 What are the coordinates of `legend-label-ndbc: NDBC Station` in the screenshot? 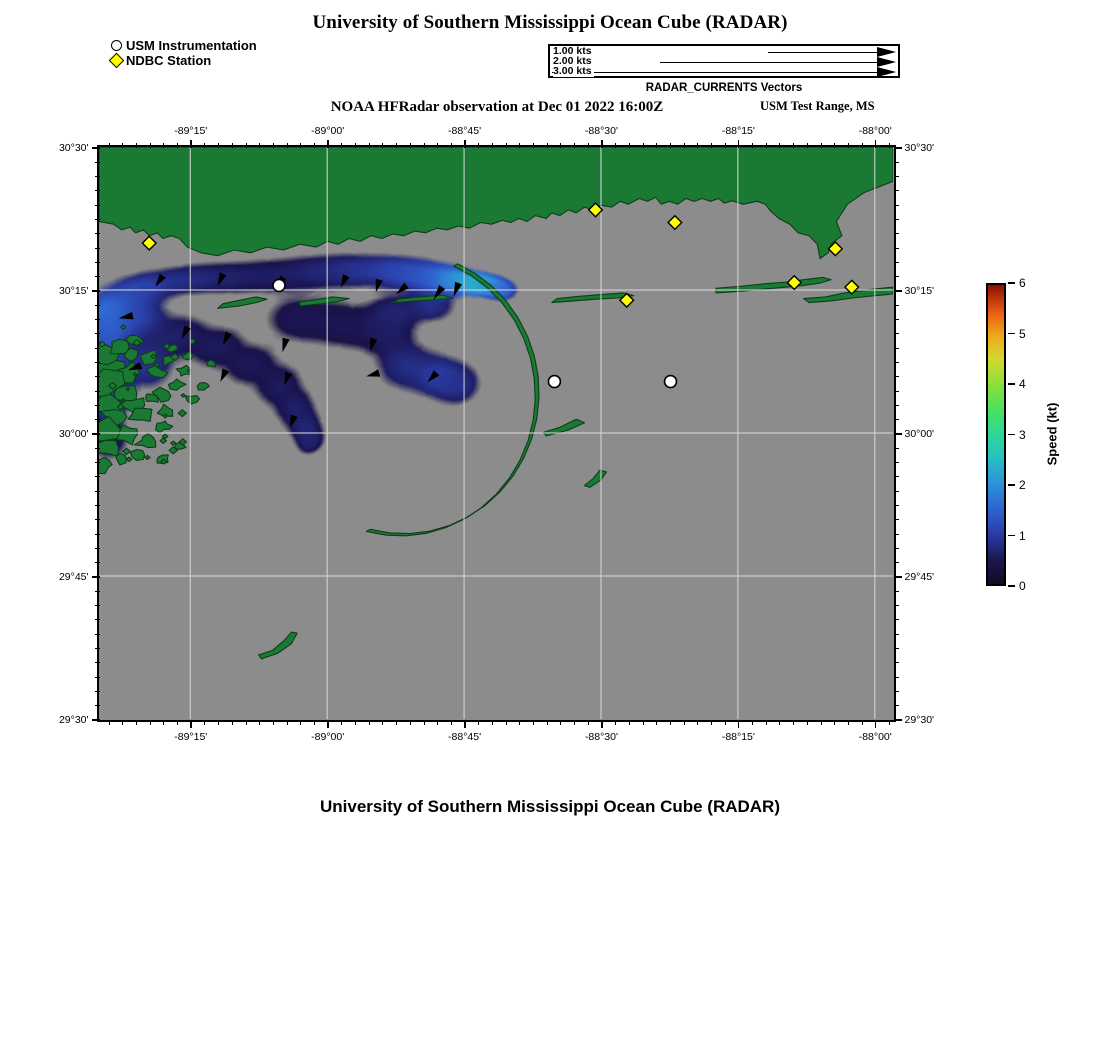 It's located at (169, 60).